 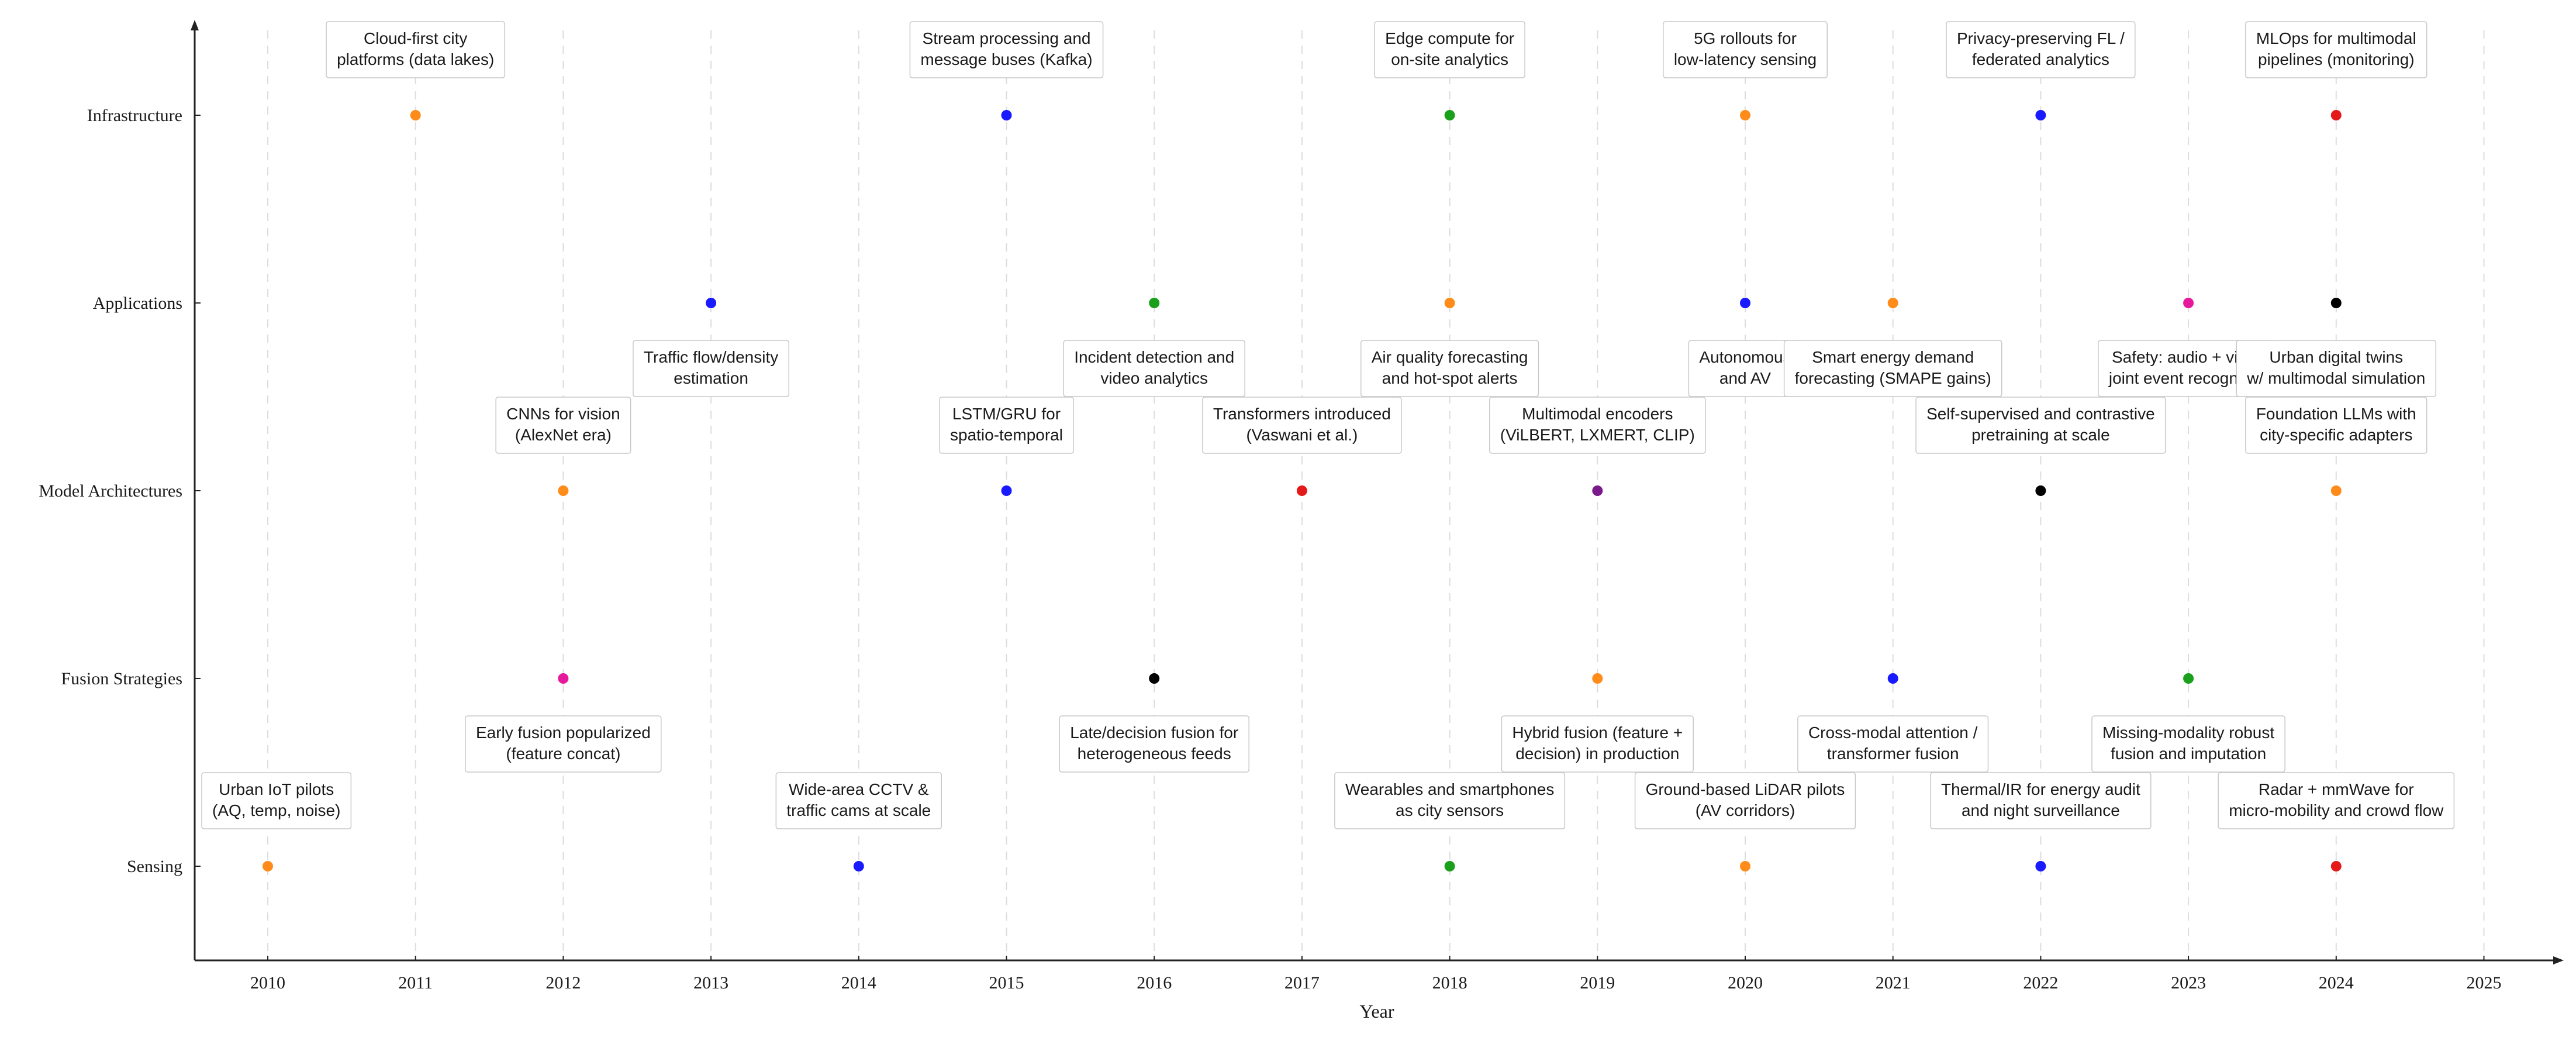 I want to click on timeline-event: Early fusion popularized (feature concat), so click(x=563, y=723).